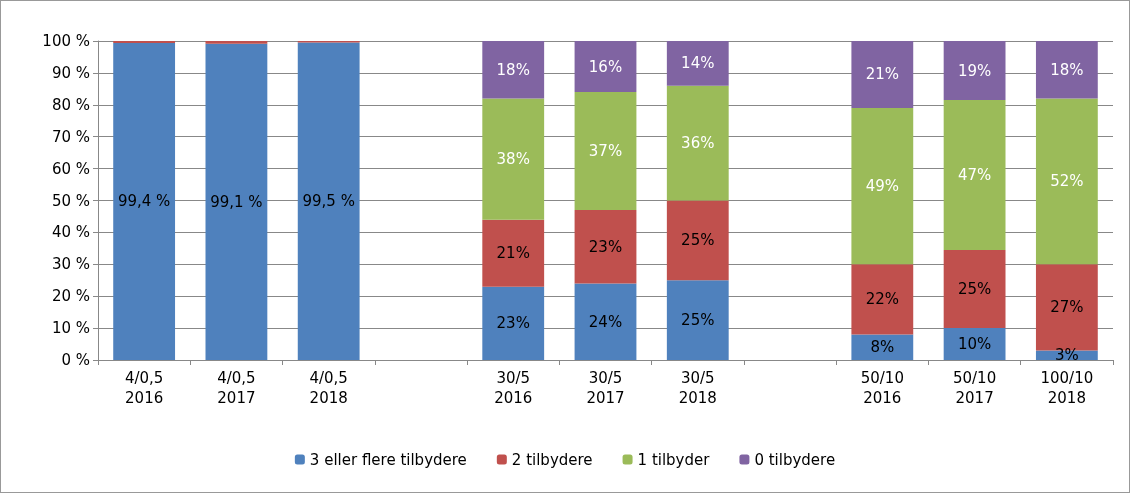 This screenshot has height=493, width=1130. What do you see at coordinates (66, 41) in the screenshot?
I see `y-tick-label: 100 %` at bounding box center [66, 41].